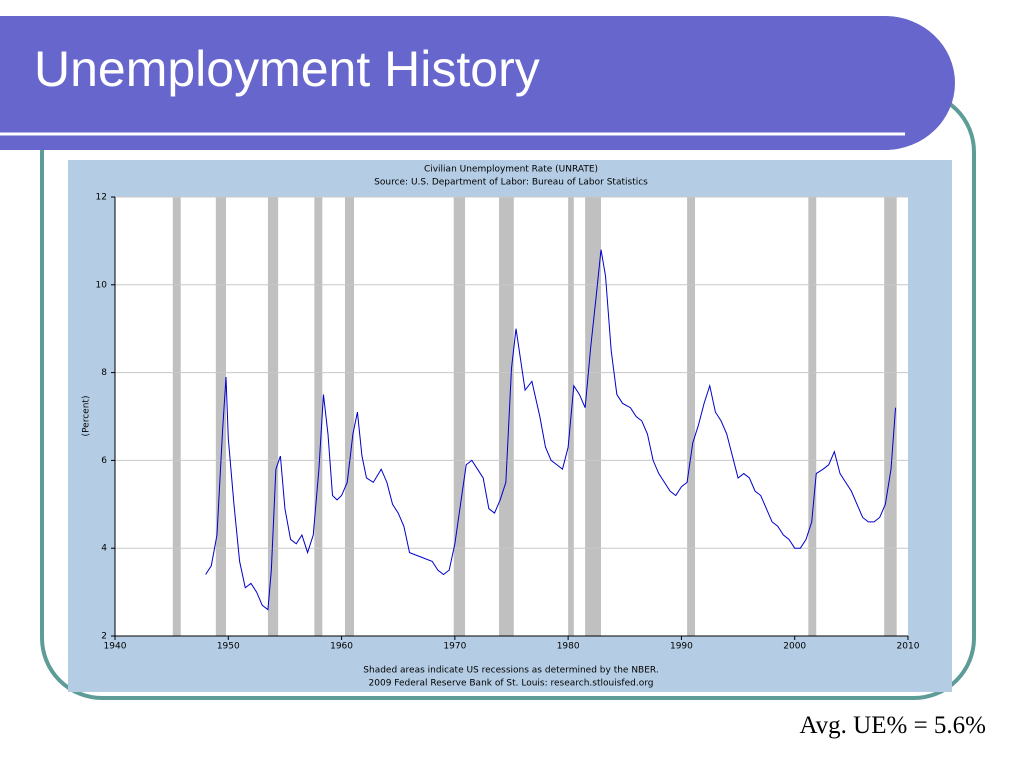 The height and width of the screenshot is (768, 1024). I want to click on chart-title: Civilian Unemployment Rate (UNRATE), so click(511, 170).